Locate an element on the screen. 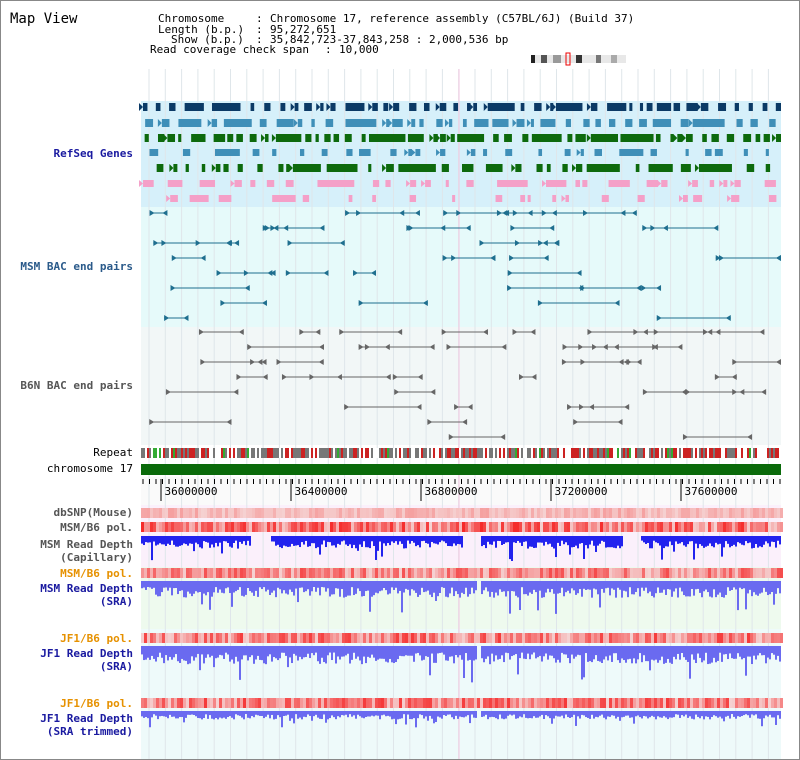 This screenshot has width=800, height=760. track-label-msm-depth-sra: MSM Read Depth is located at coordinates (86, 588).